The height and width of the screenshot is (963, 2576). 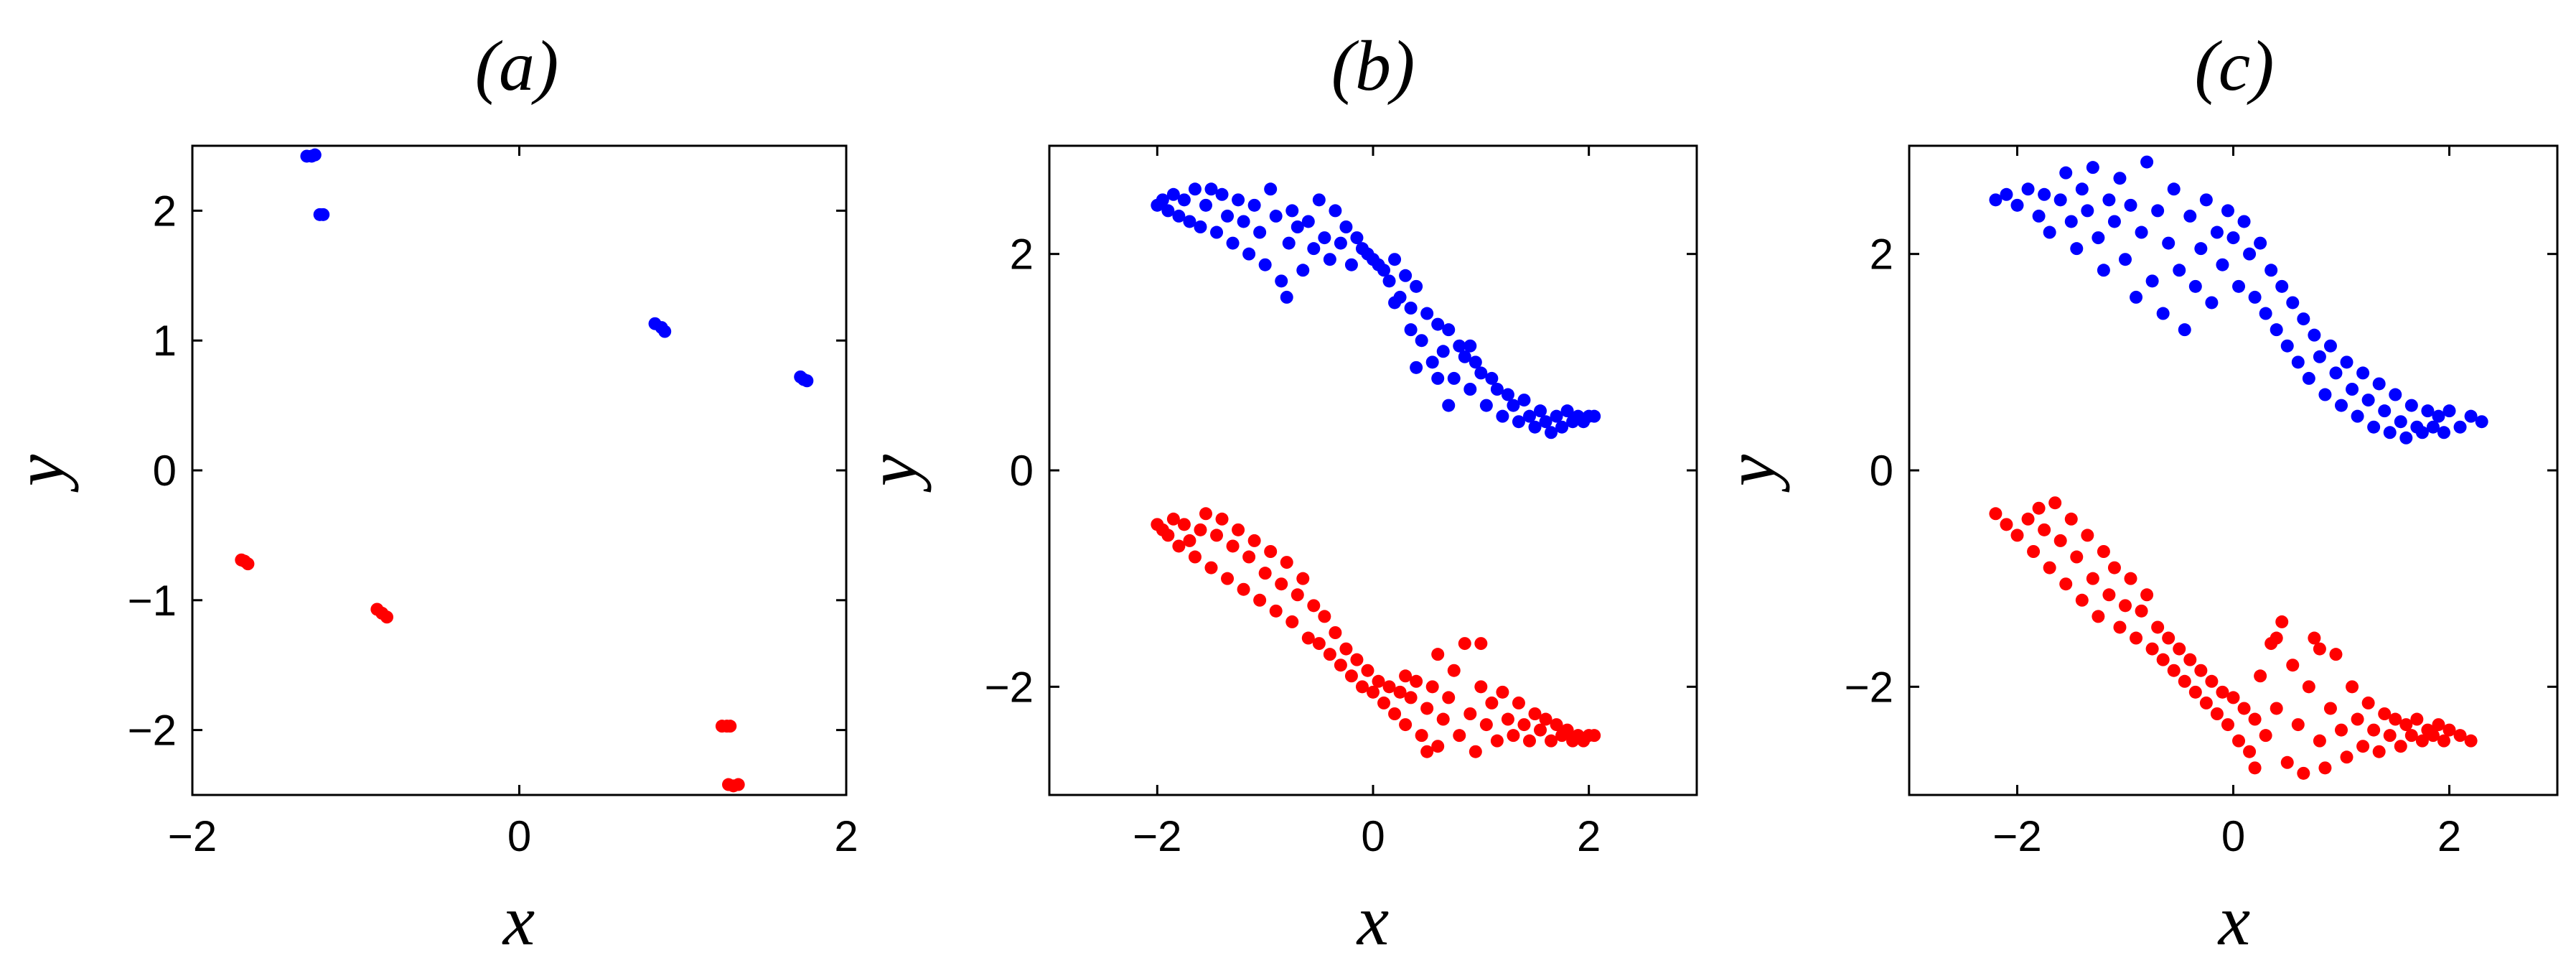 I want to click on panel-a-title: (a), so click(x=517, y=66).